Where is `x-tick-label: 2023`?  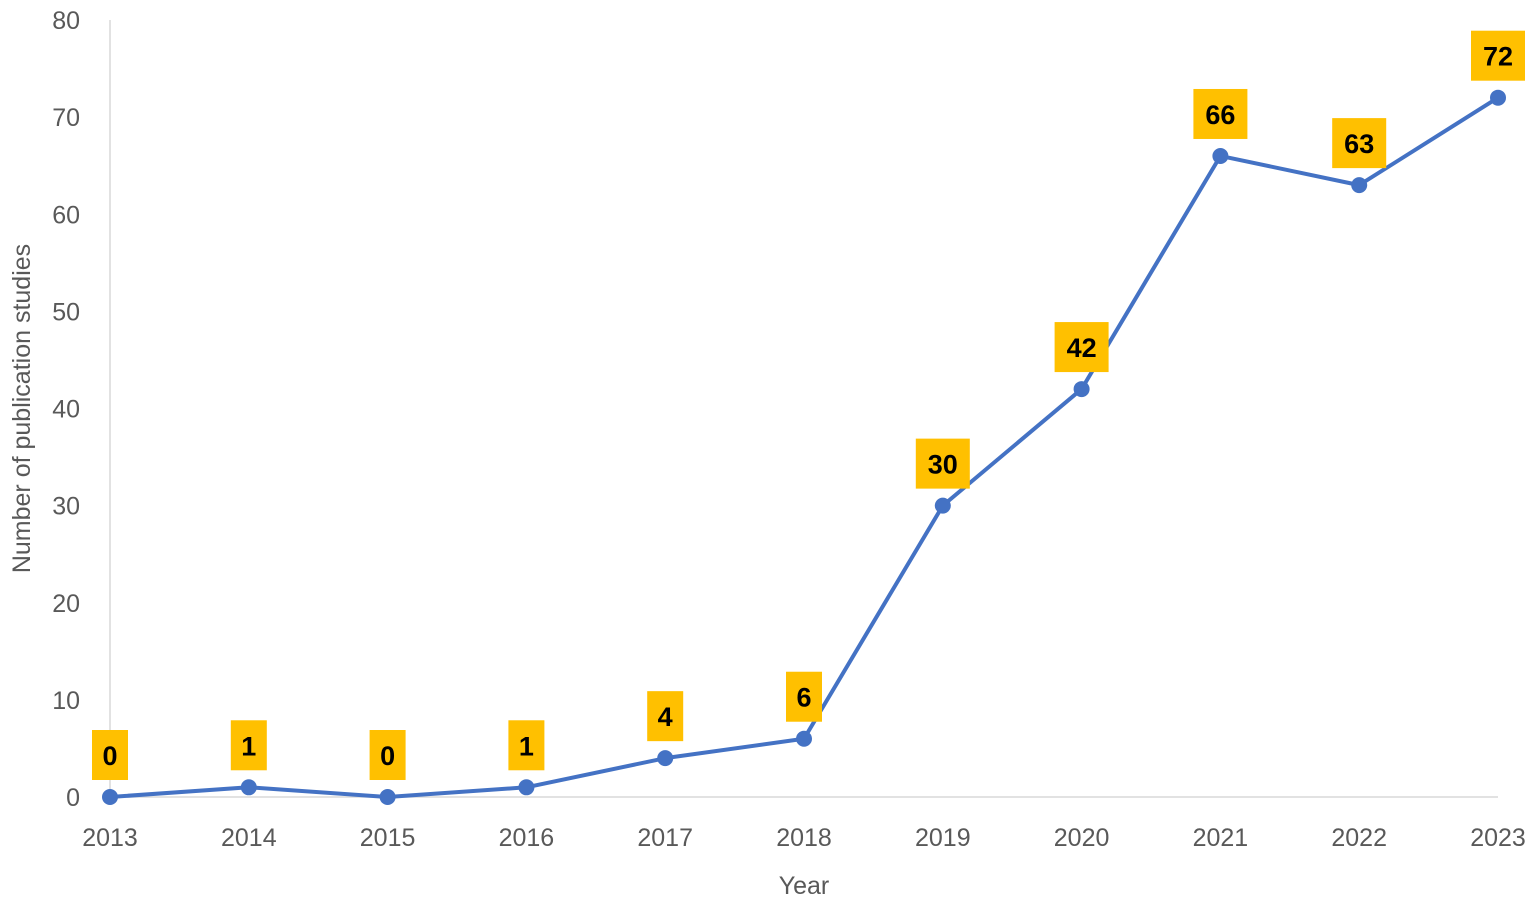
x-tick-label: 2023 is located at coordinates (1498, 838).